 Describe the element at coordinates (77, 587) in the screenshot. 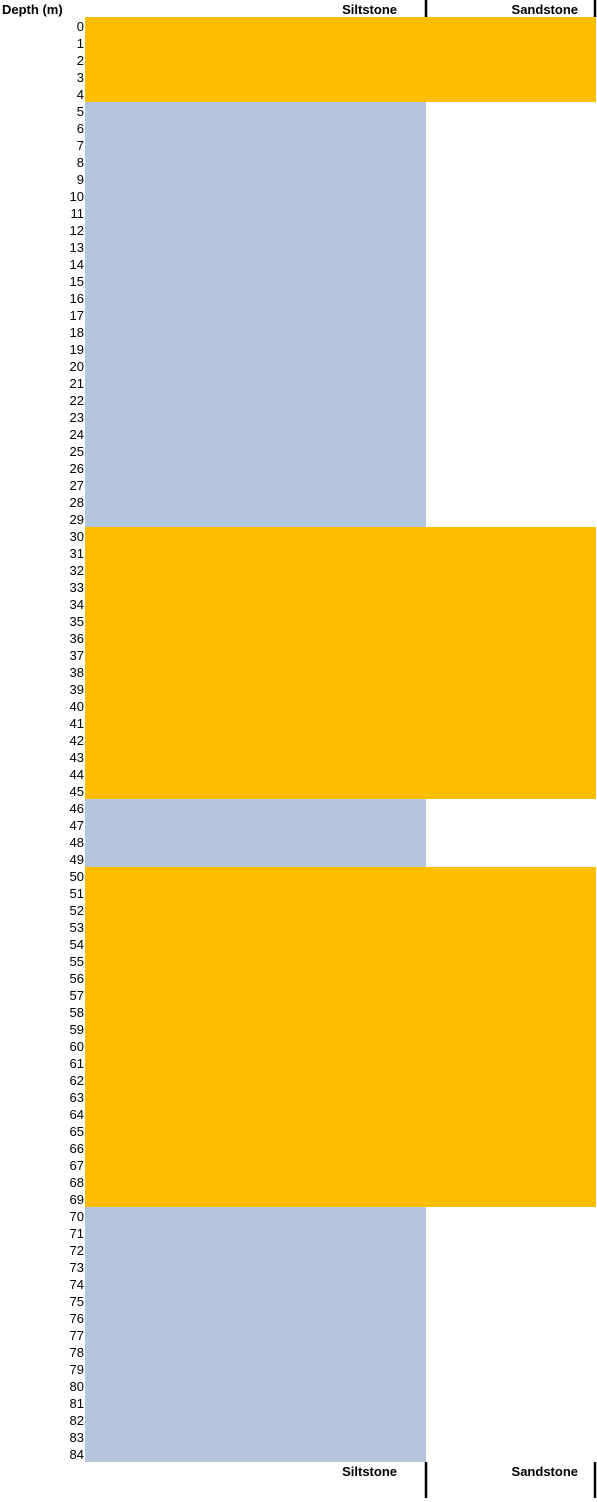

I see `depth-tick-label: 33` at that location.